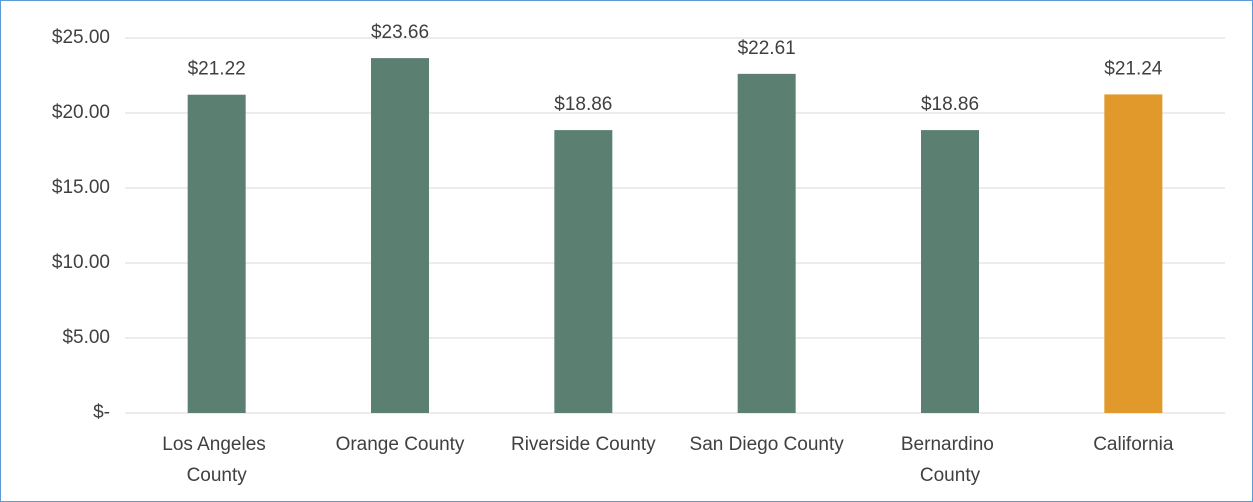 Image resolution: width=1253 pixels, height=502 pixels. What do you see at coordinates (1133, 444) in the screenshot?
I see `x-tick-label: California` at bounding box center [1133, 444].